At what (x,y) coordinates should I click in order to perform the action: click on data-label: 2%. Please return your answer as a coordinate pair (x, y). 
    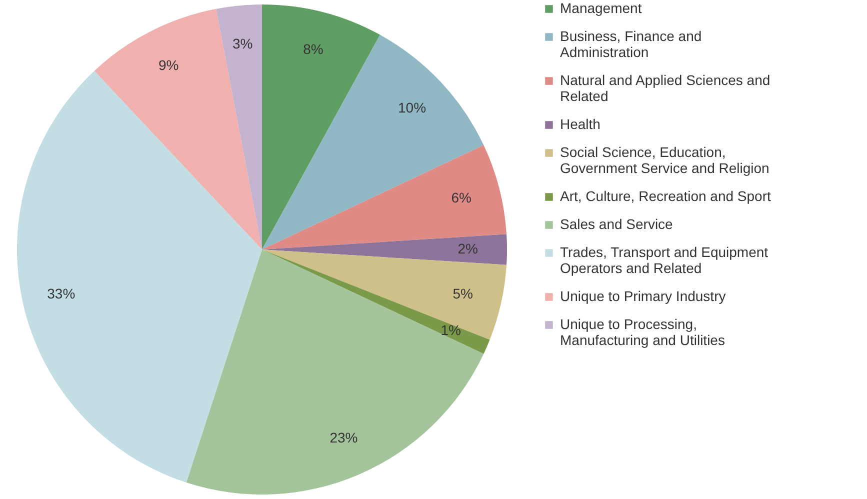
    Looking at the image, I should click on (468, 248).